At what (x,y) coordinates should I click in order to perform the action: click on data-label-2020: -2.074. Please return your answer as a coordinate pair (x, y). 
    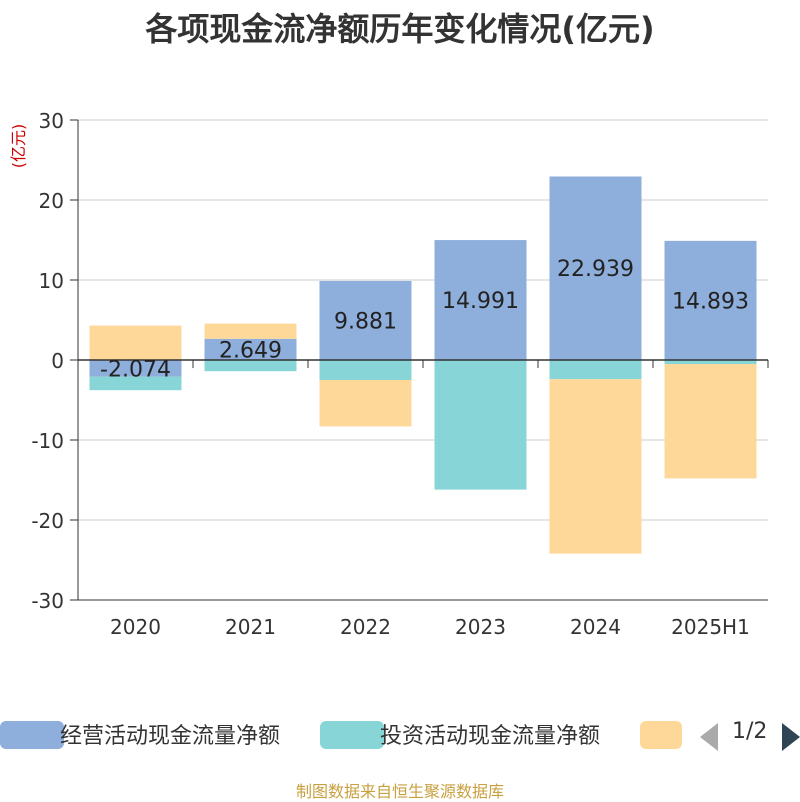
    Looking at the image, I should click on (135, 369).